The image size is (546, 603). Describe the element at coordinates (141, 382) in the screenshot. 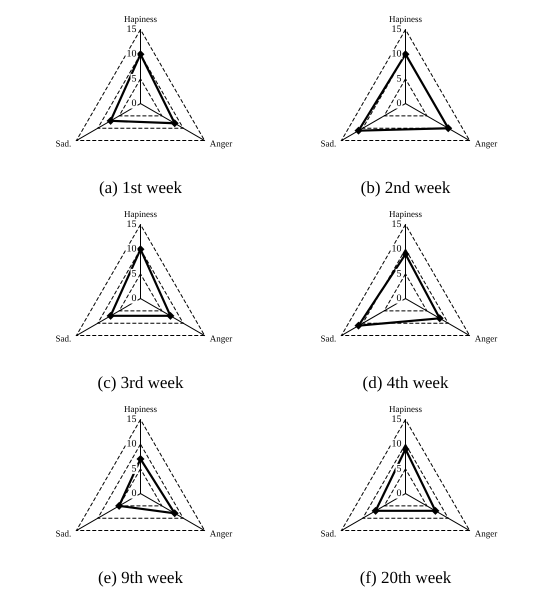

I see `text: (c) 3rd week` at that location.